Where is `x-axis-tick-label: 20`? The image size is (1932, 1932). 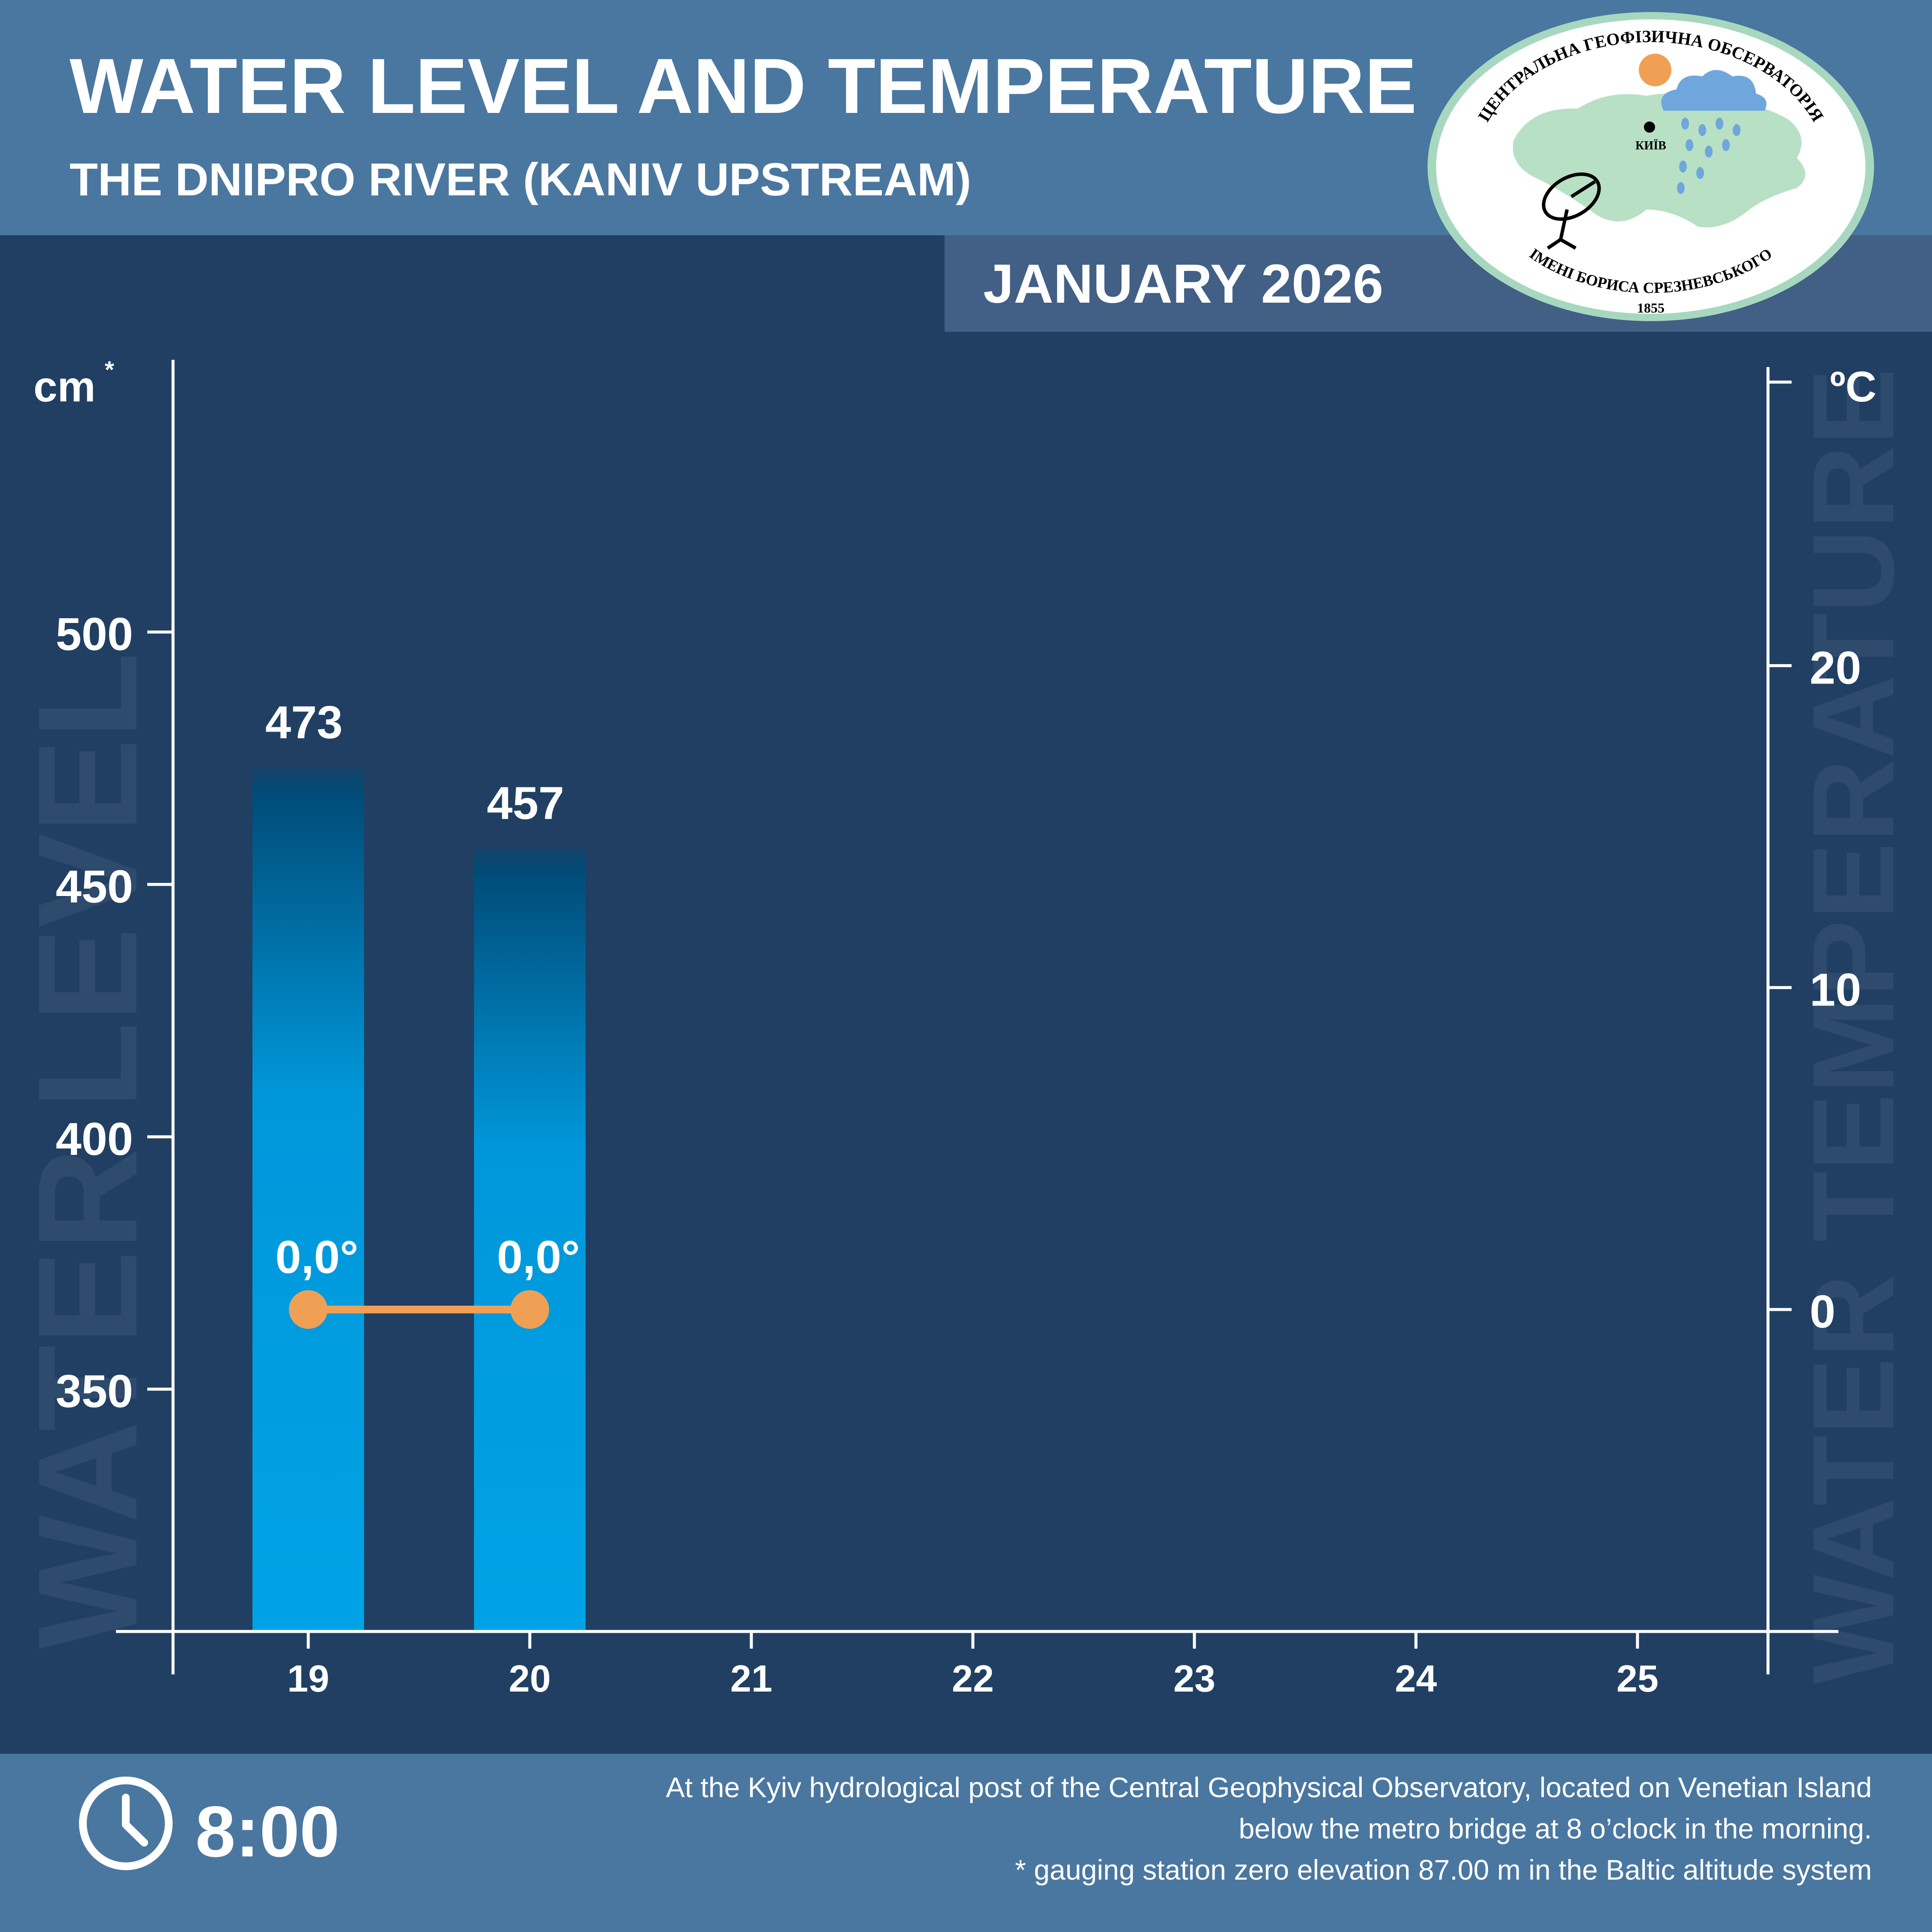 x-axis-tick-label: 20 is located at coordinates (530, 1678).